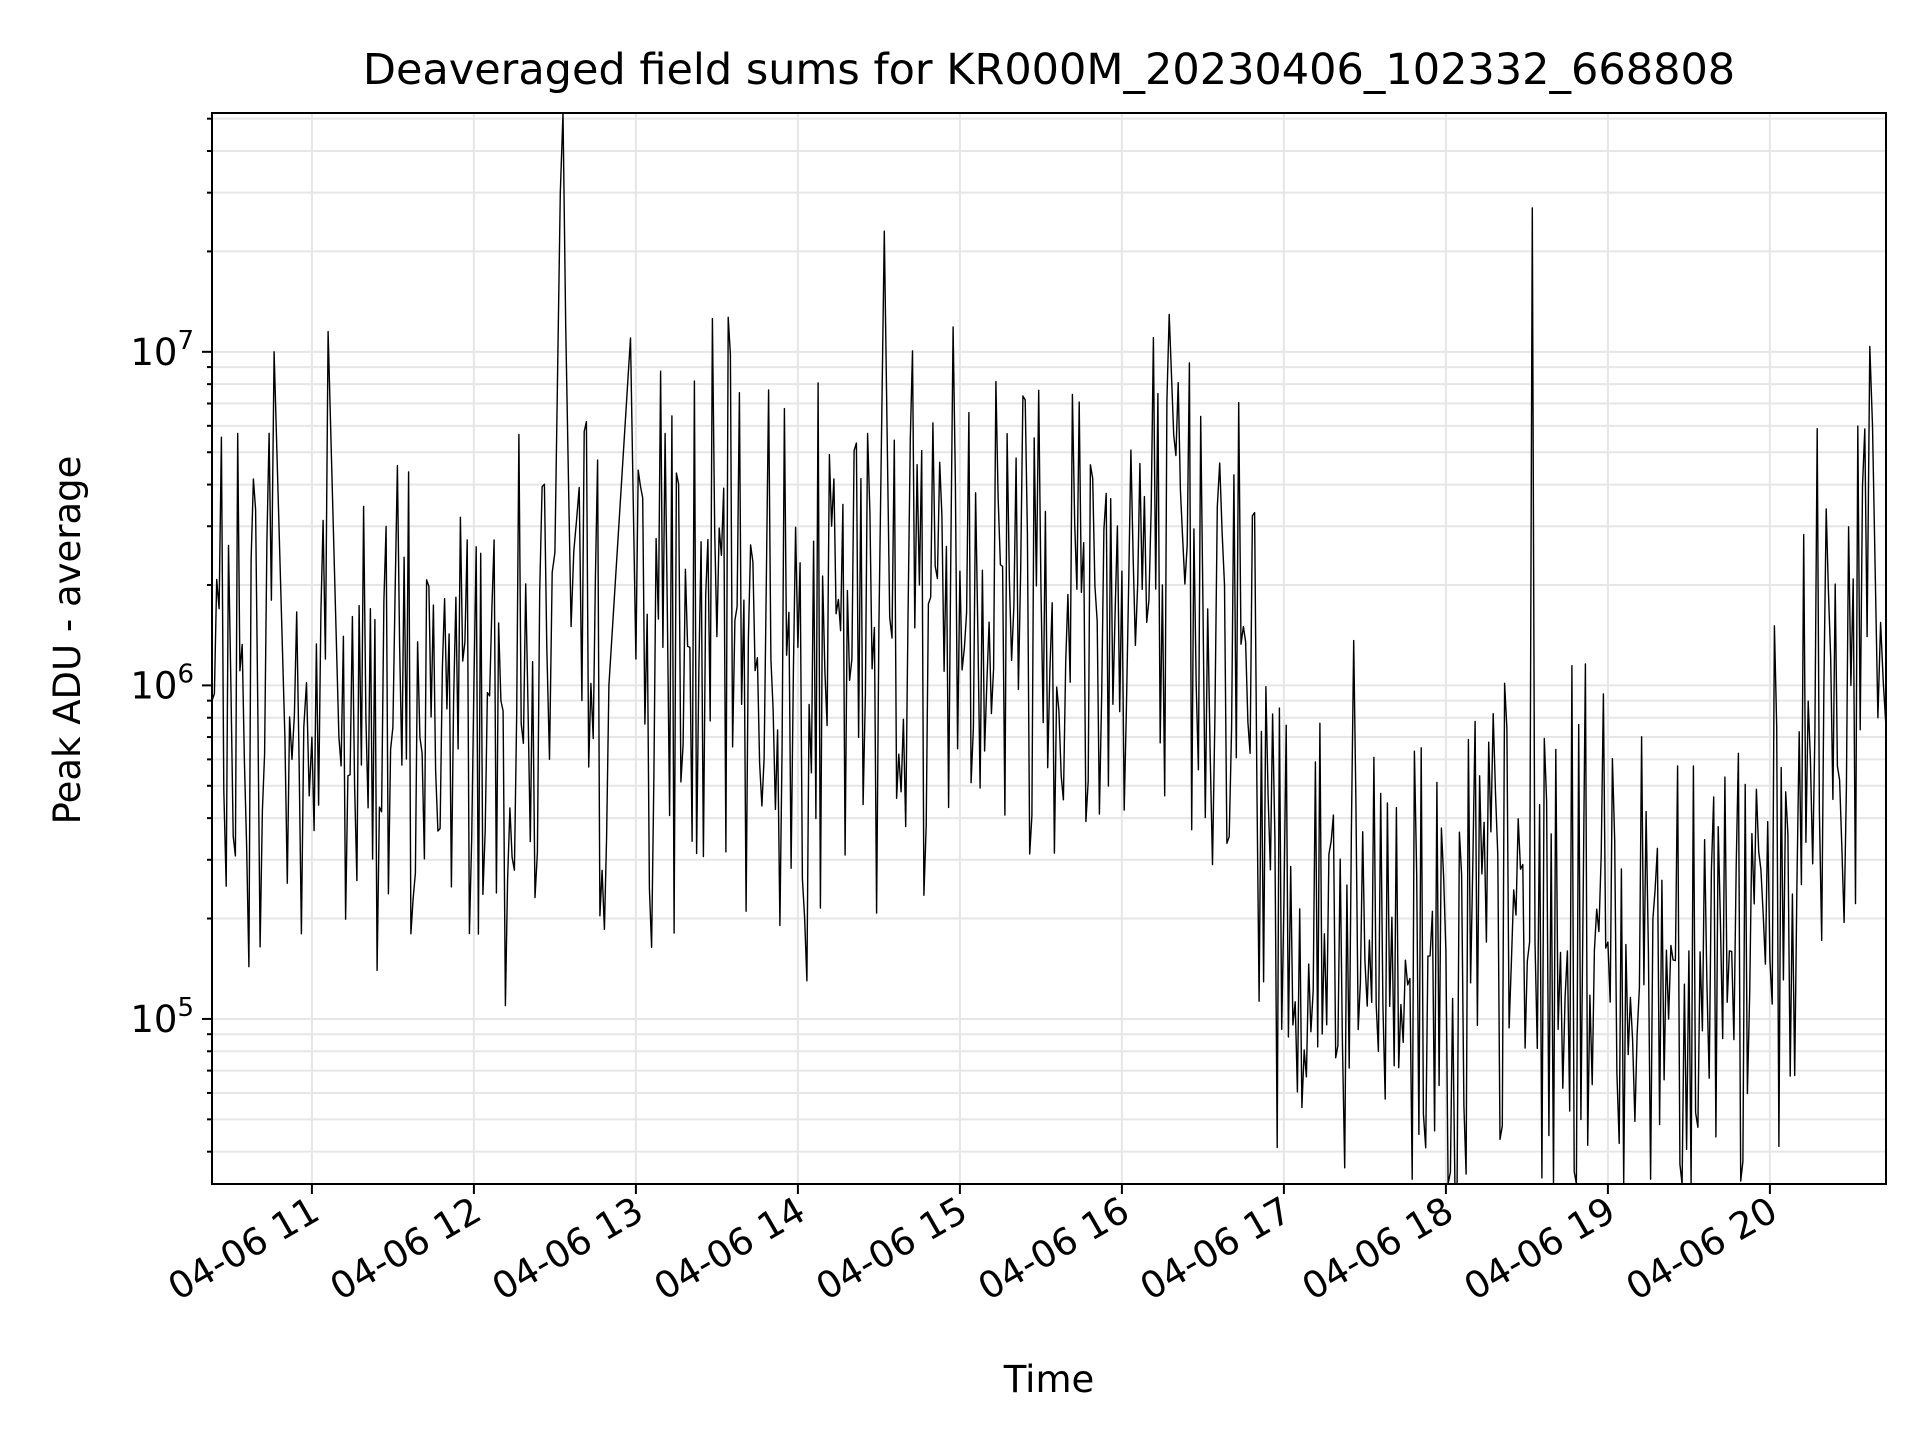  What do you see at coordinates (1049, 1379) in the screenshot?
I see `x-axis-label: Time` at bounding box center [1049, 1379].